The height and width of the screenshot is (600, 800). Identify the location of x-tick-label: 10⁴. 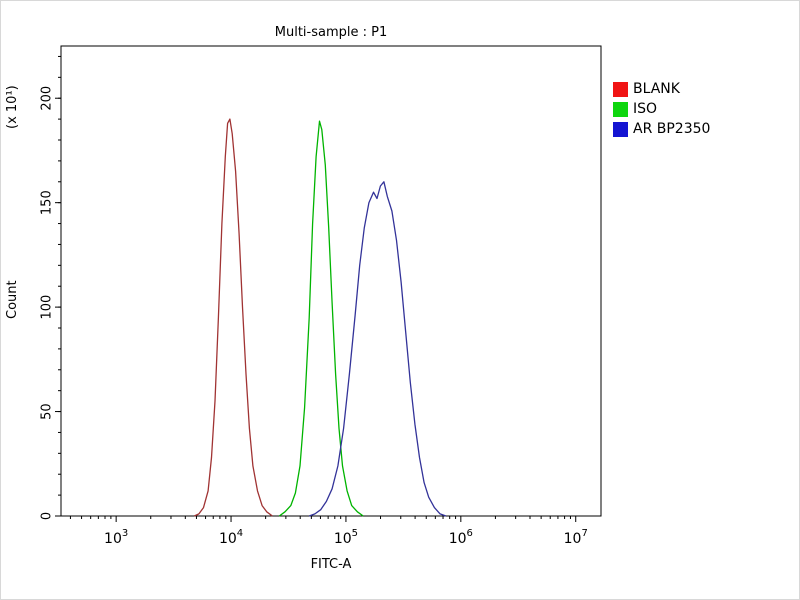
(231, 537).